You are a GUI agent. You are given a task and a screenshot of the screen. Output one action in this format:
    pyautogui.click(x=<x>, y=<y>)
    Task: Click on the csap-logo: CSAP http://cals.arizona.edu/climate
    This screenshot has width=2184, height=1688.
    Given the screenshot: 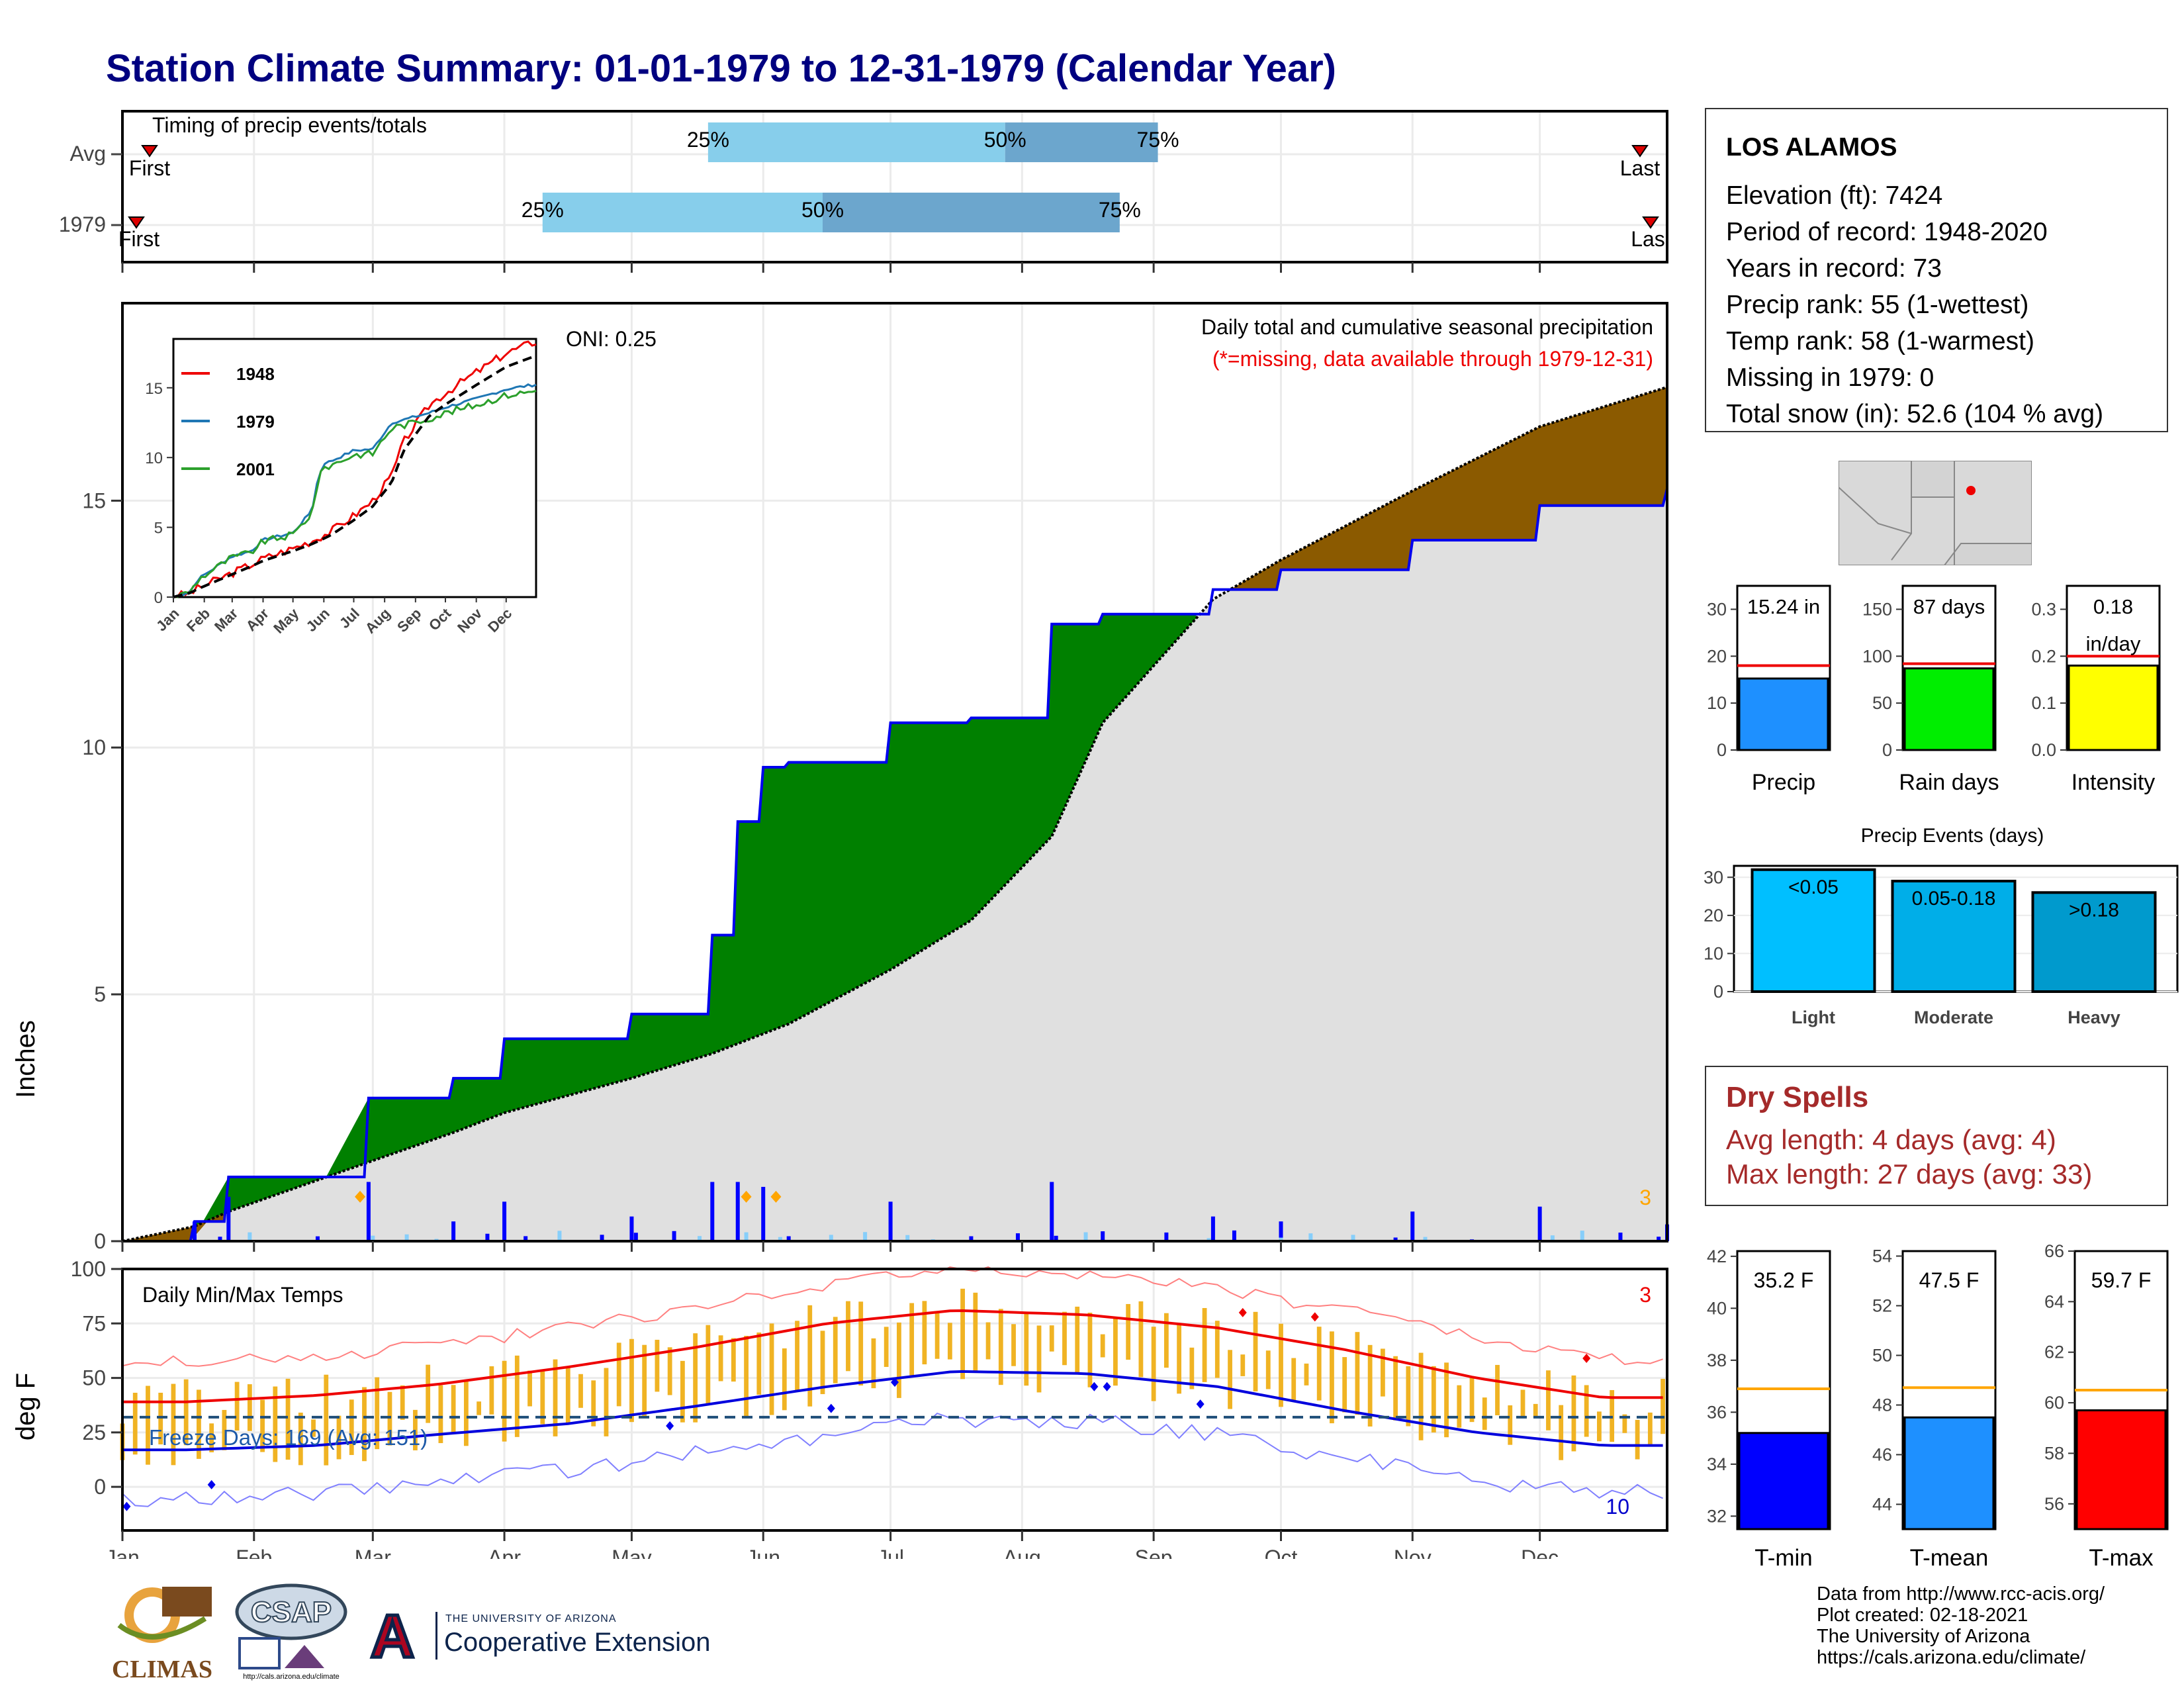 What is the action you would take?
    pyautogui.click(x=289, y=1631)
    